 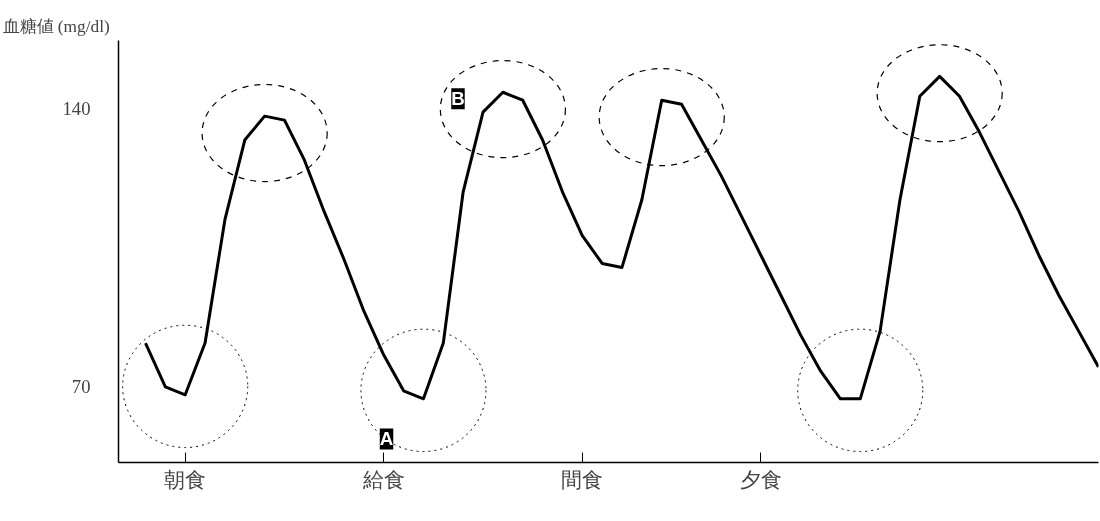 What do you see at coordinates (76, 108) in the screenshot?
I see `y-tick-label: 140` at bounding box center [76, 108].